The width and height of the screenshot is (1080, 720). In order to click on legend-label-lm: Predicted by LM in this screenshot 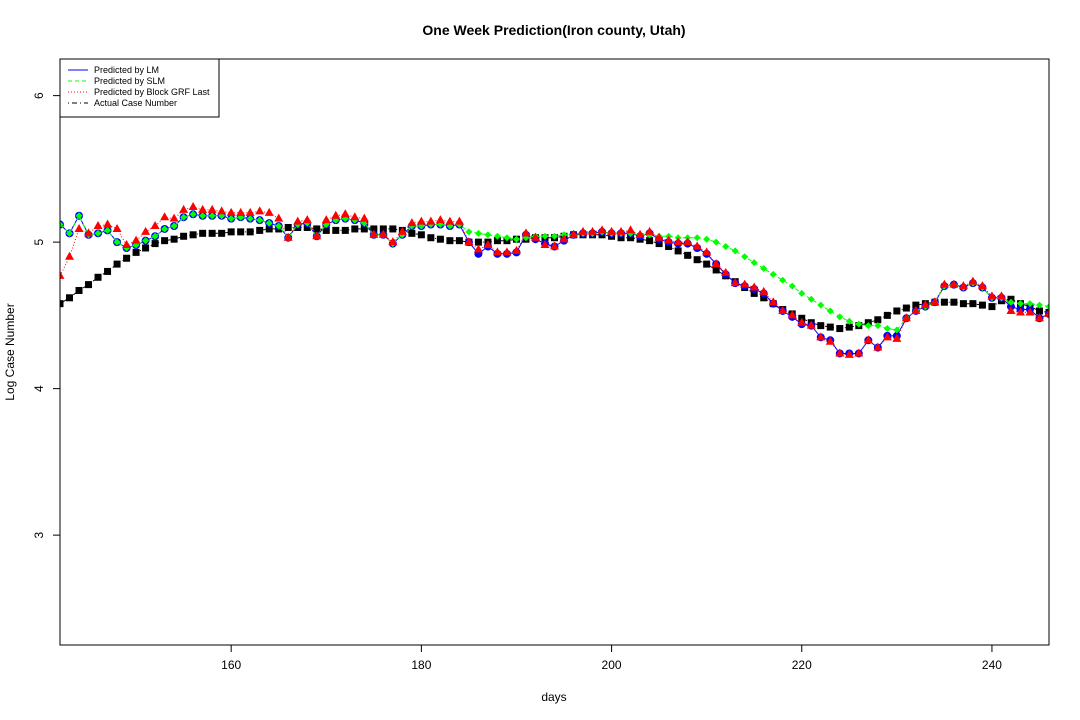, I will do `click(126, 70)`.